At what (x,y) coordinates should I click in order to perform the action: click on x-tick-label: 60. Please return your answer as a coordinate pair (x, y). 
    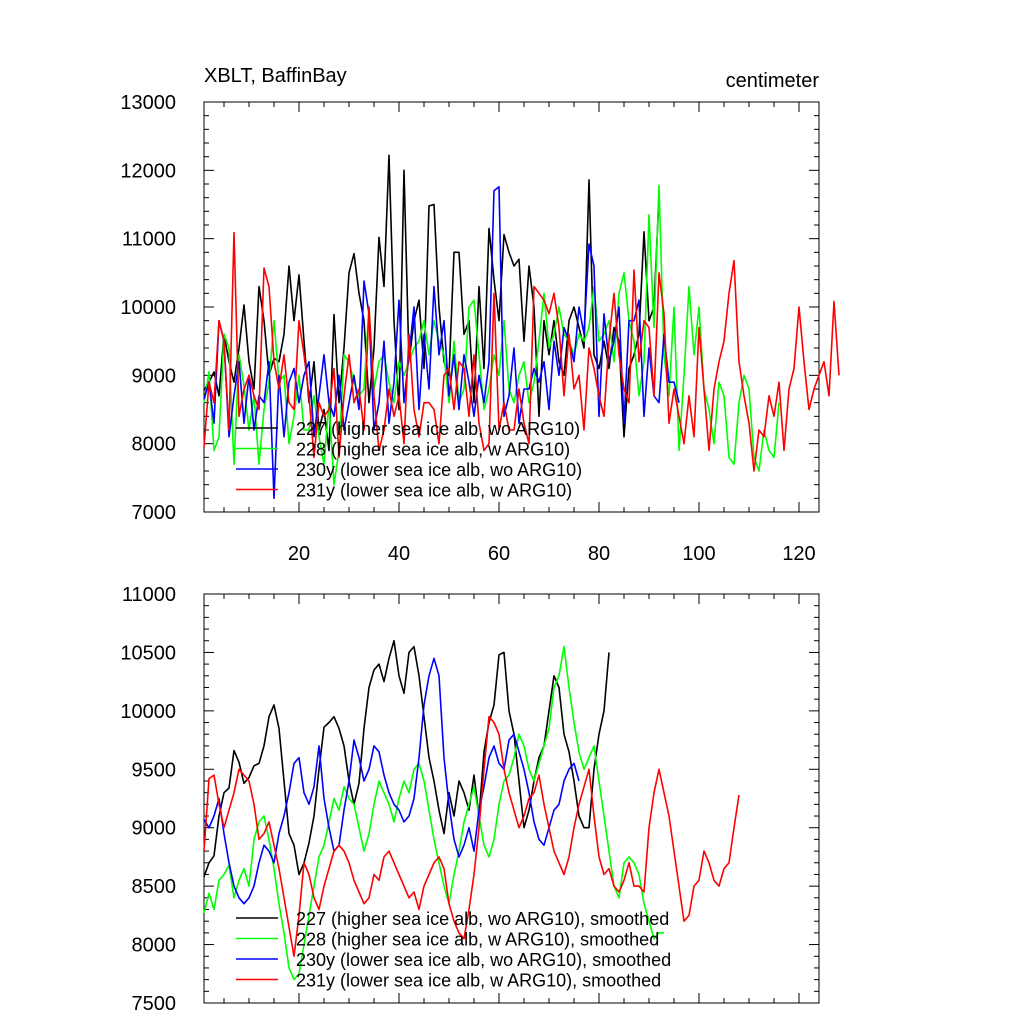
    Looking at the image, I should click on (499, 554).